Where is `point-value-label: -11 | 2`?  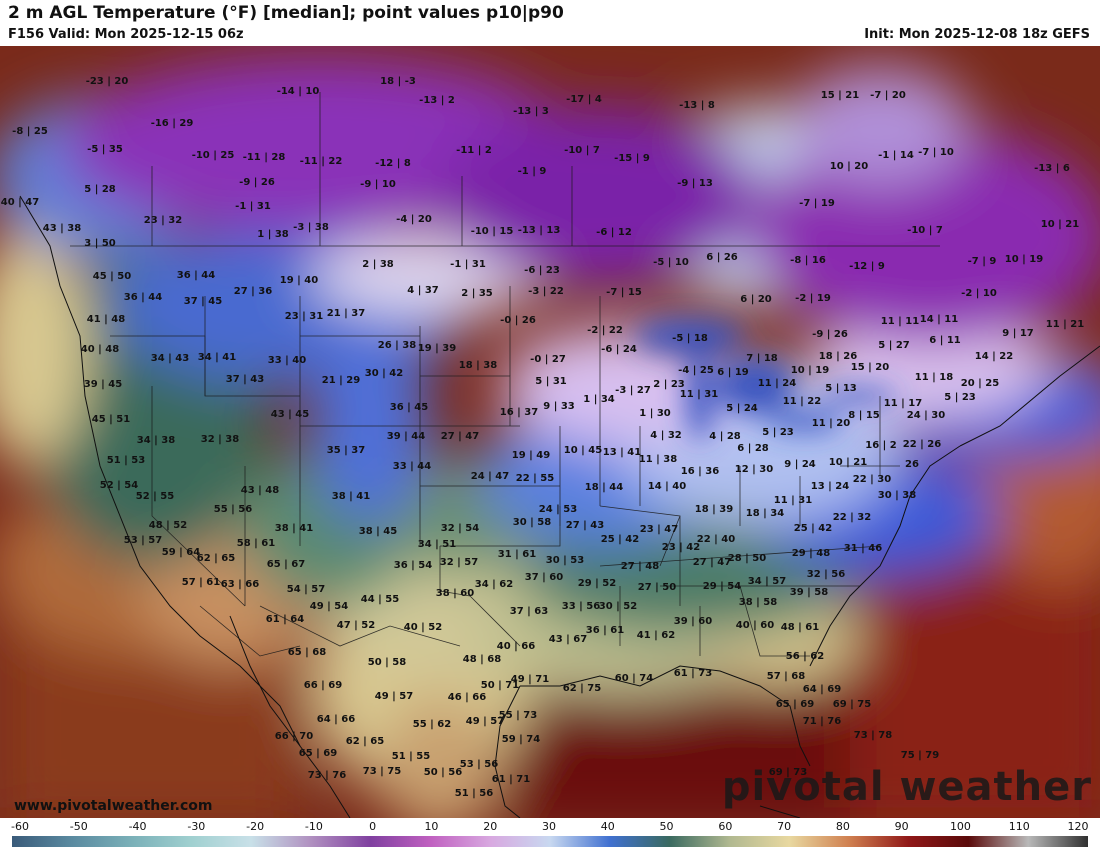 point-value-label: -11 | 2 is located at coordinates (474, 150).